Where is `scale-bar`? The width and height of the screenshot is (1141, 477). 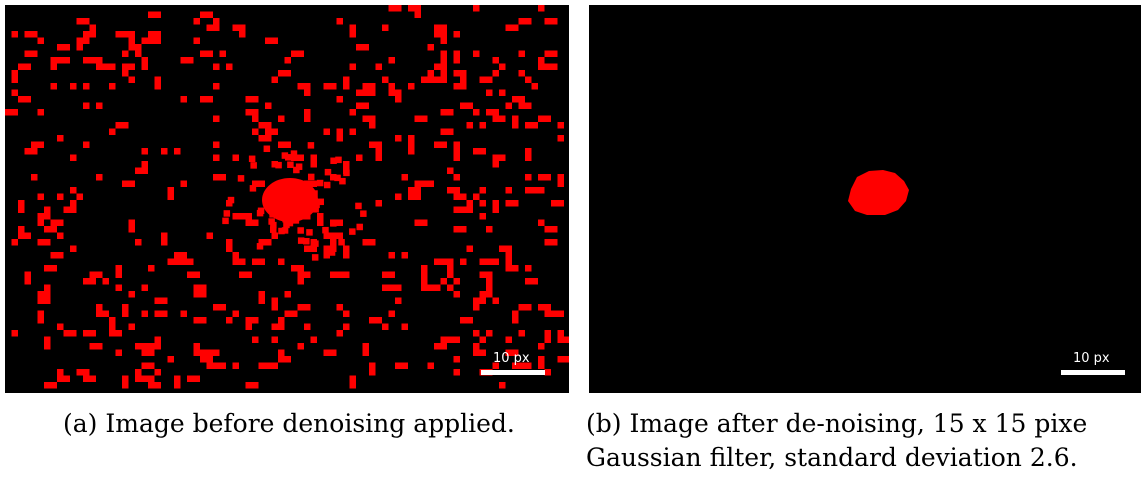
scale-bar is located at coordinates (1093, 372).